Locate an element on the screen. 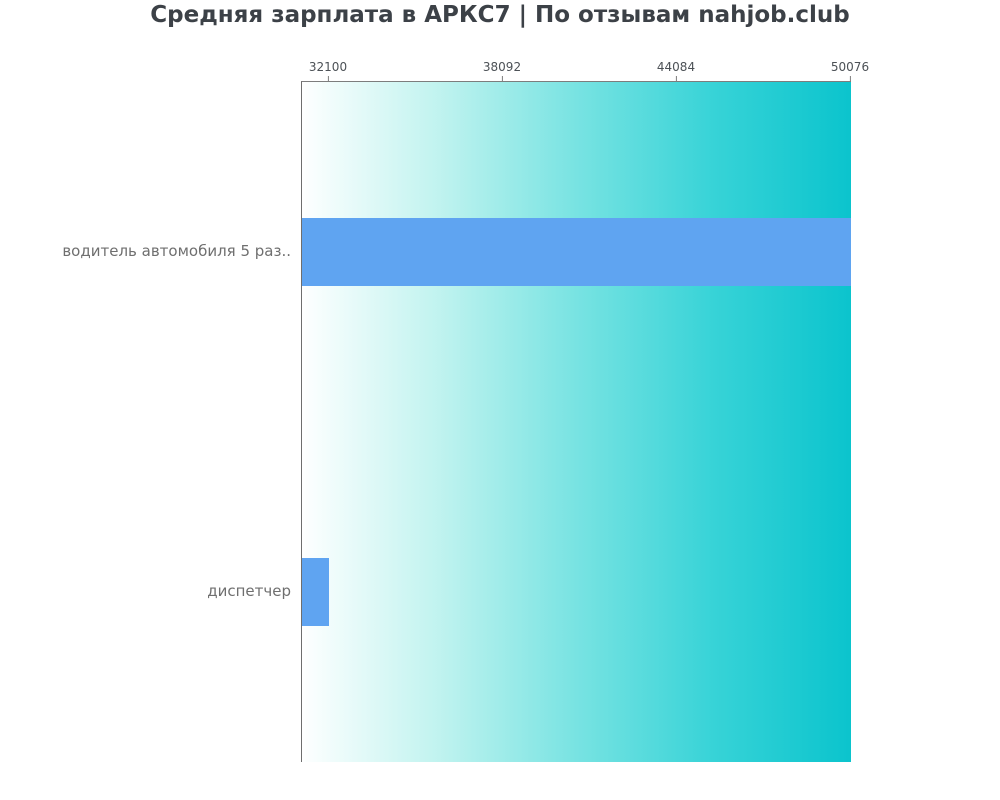  x-axis-tick-label: 38092 is located at coordinates (502, 67).